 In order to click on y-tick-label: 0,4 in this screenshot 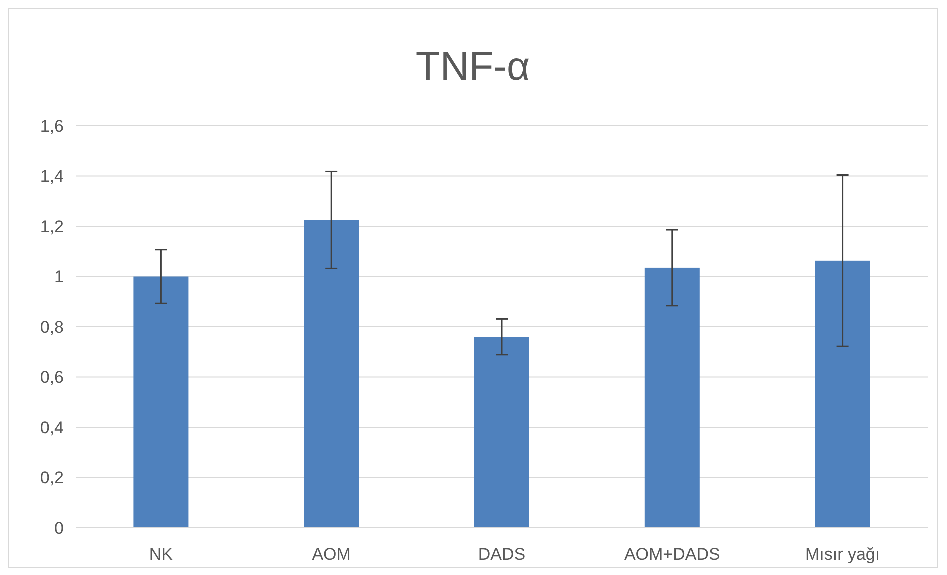, I will do `click(52, 428)`.